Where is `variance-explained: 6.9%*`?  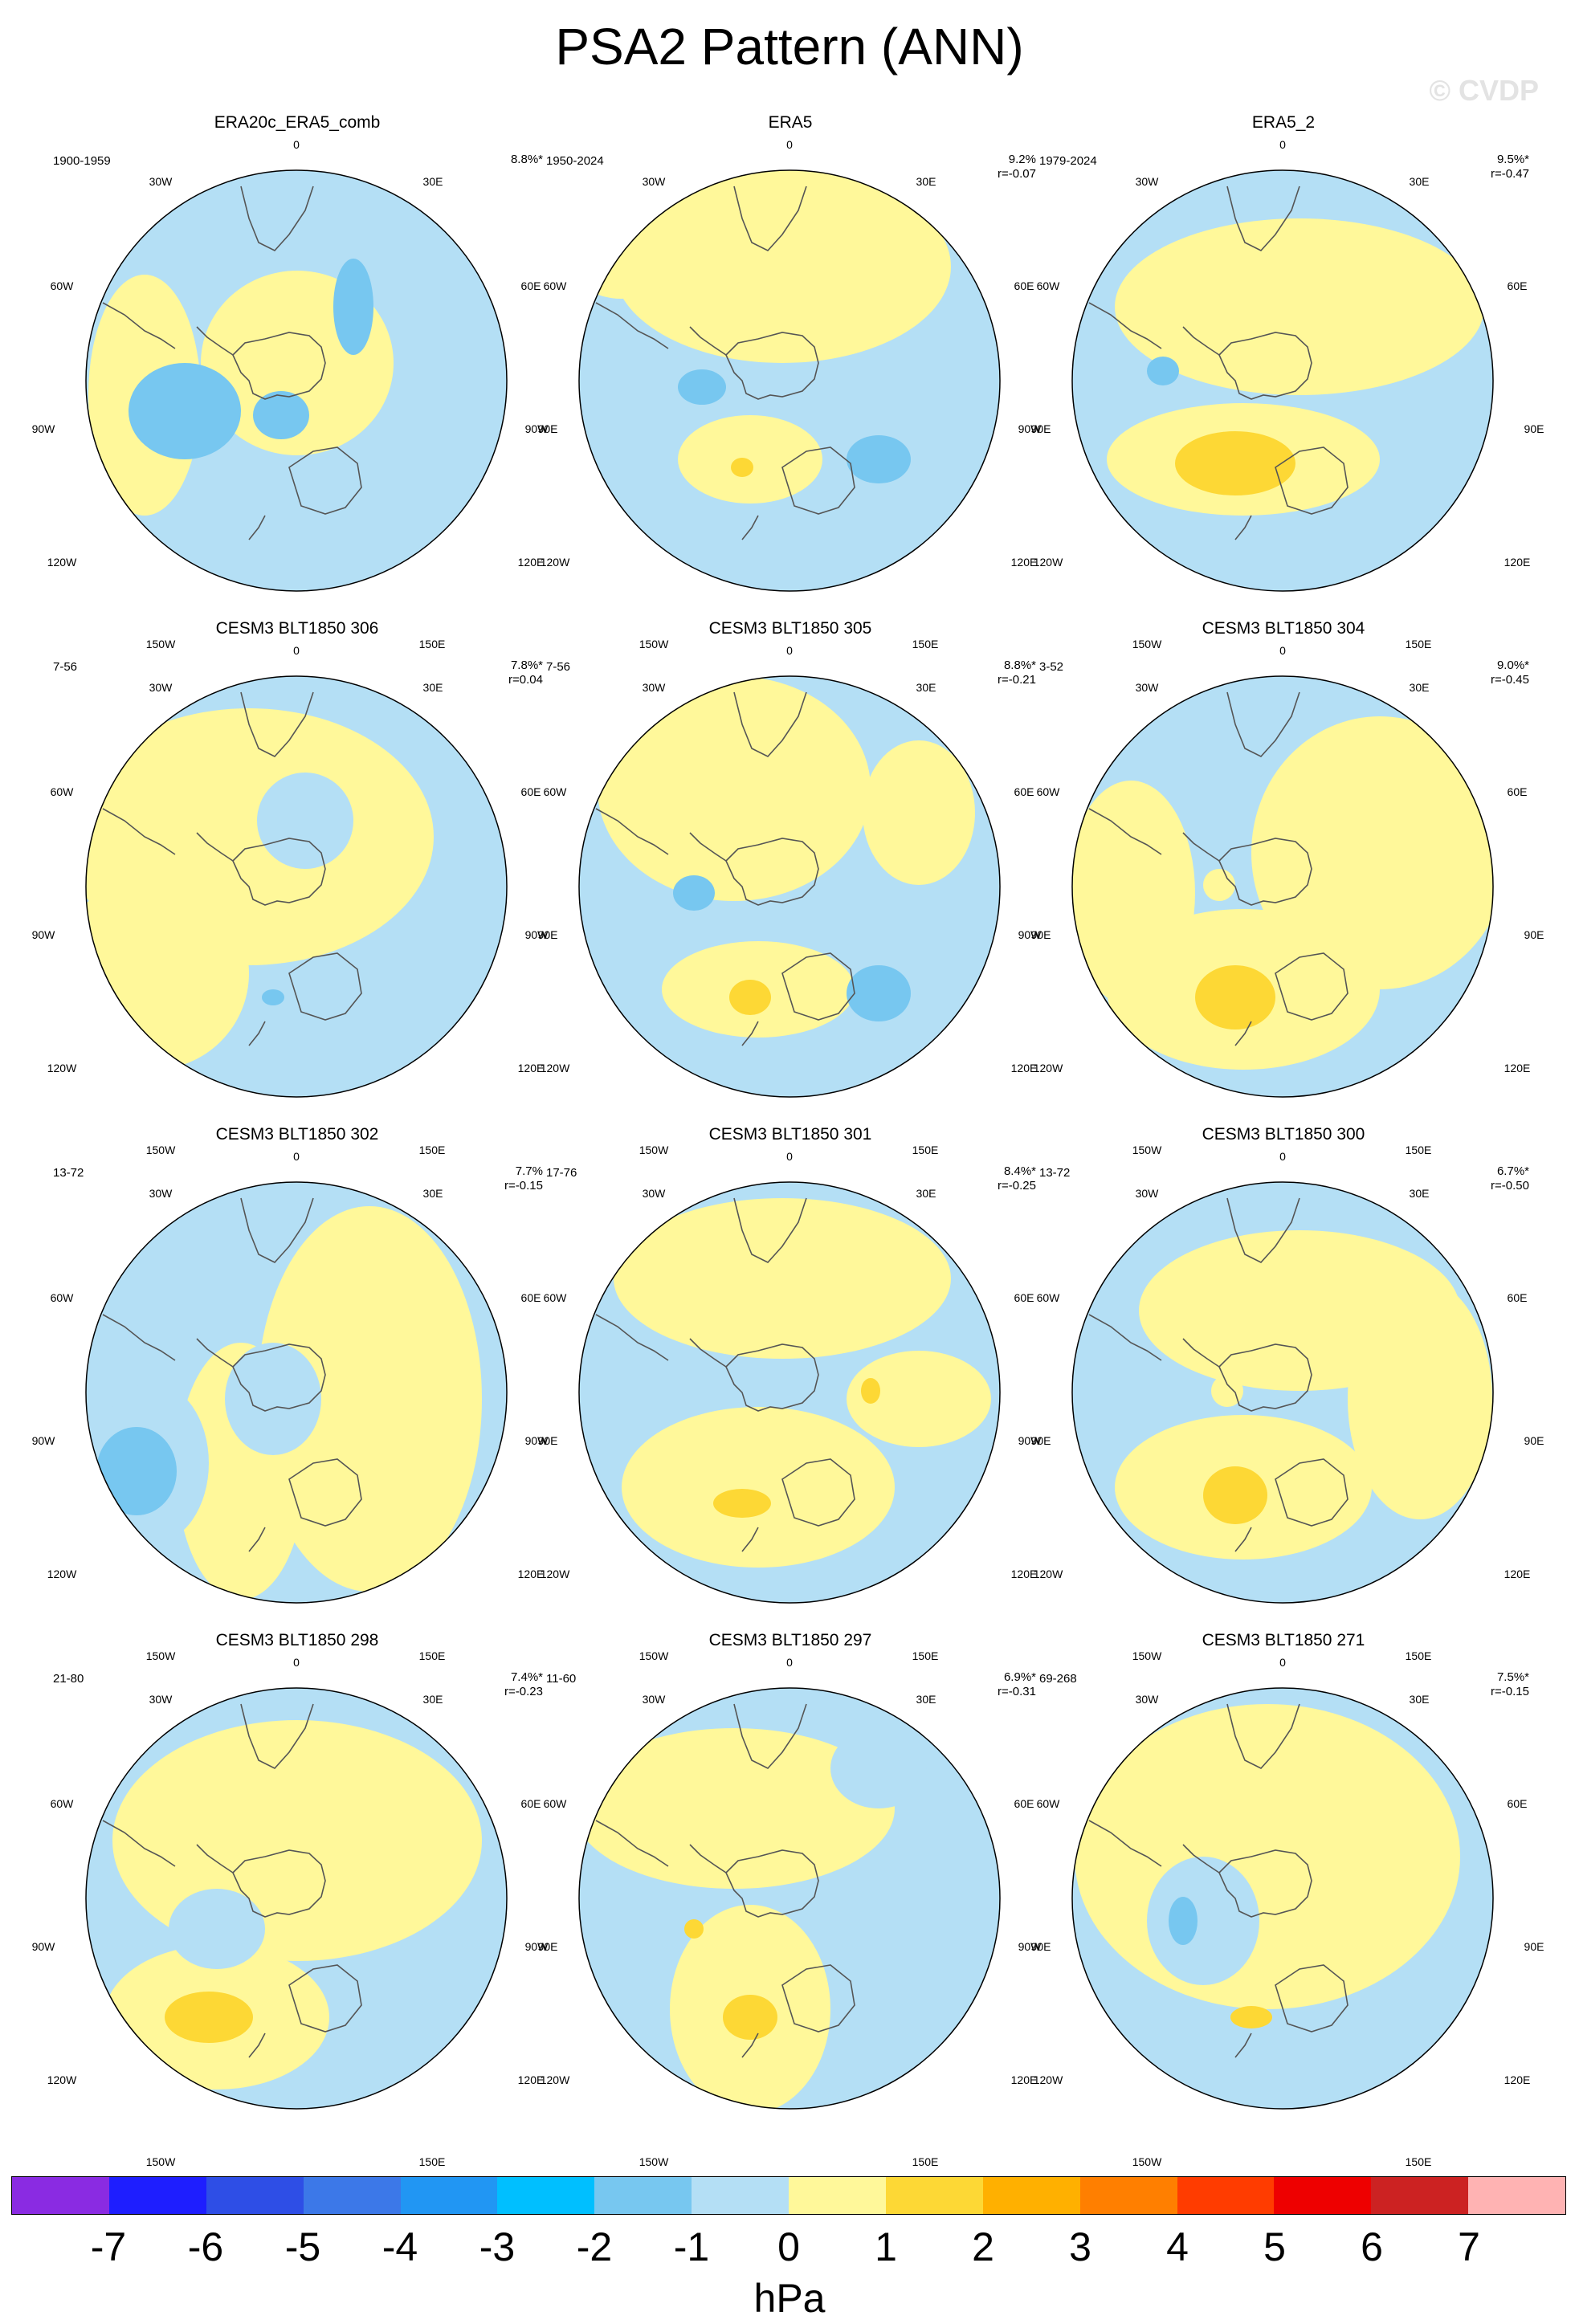
variance-explained: 6.9%* is located at coordinates (1019, 1677).